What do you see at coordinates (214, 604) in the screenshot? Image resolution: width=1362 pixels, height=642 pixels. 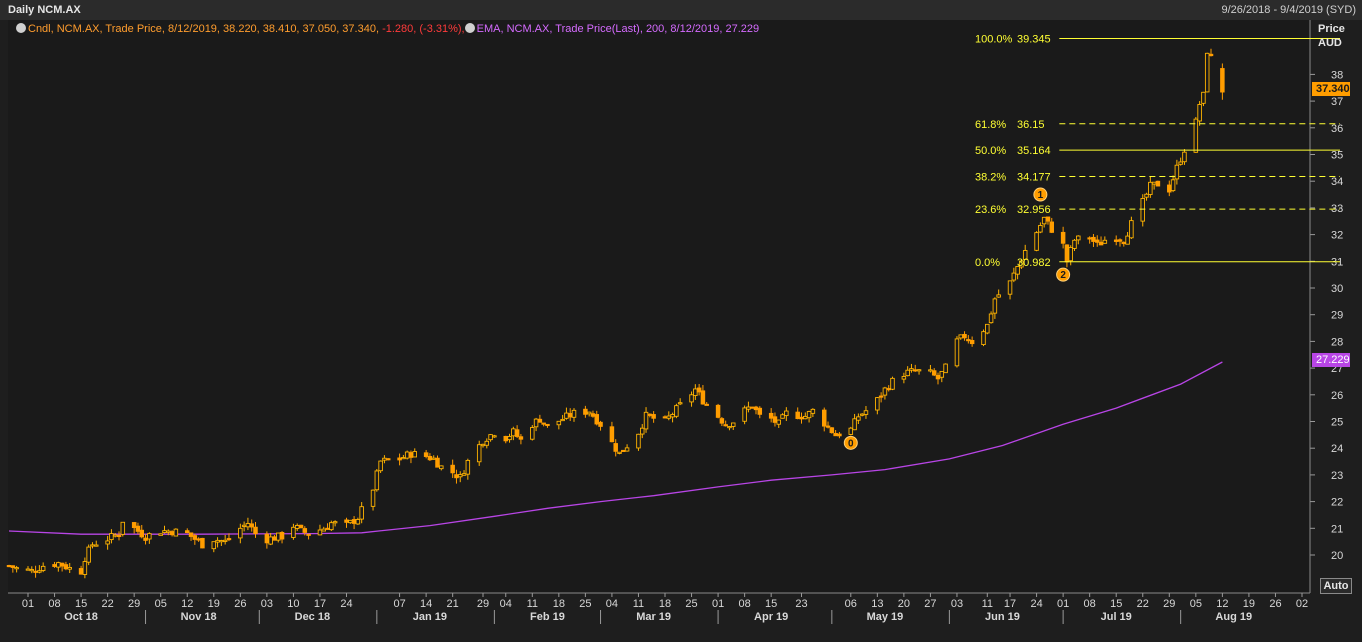 I see `x-day-label: 19` at bounding box center [214, 604].